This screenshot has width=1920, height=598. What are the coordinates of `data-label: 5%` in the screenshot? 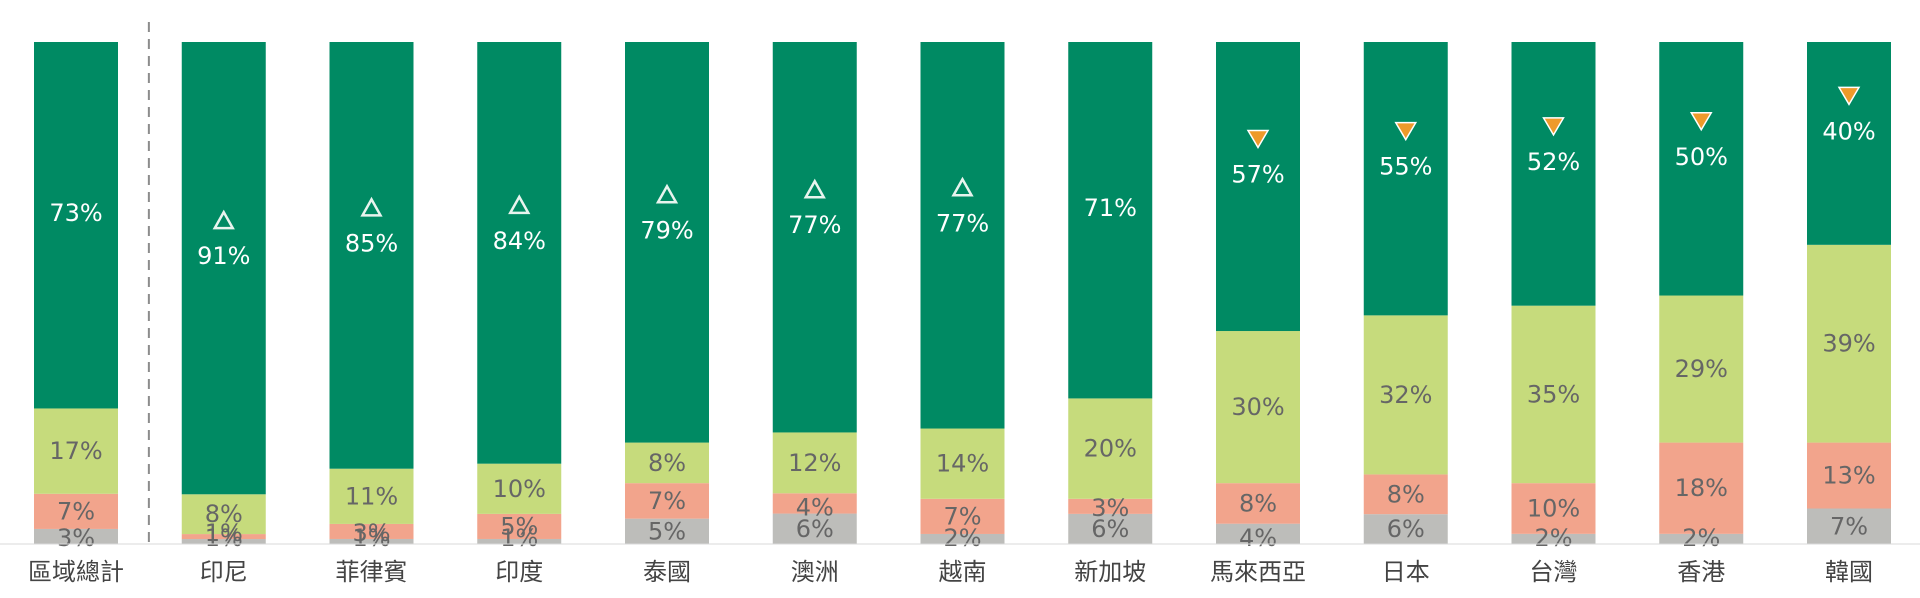 It's located at (519, 526).